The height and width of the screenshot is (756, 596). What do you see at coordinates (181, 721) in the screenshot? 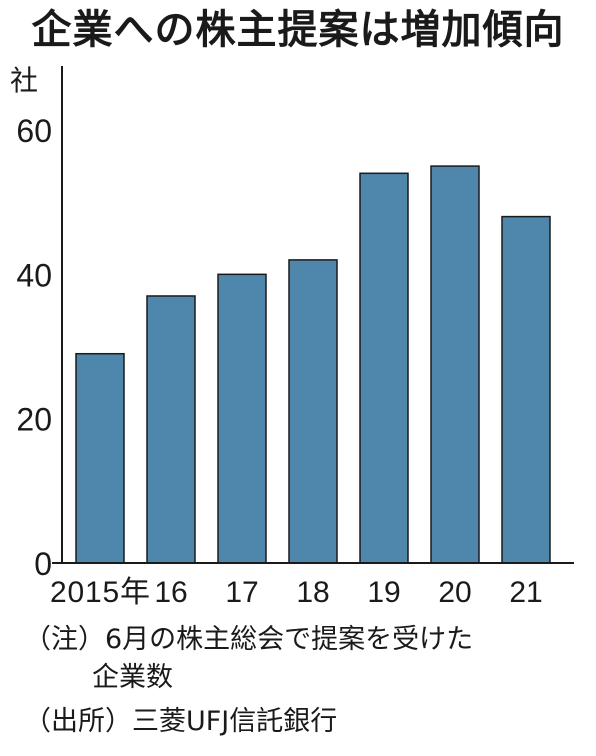
I see `source-note: （出所）三菱UFJ信託銀行` at bounding box center [181, 721].